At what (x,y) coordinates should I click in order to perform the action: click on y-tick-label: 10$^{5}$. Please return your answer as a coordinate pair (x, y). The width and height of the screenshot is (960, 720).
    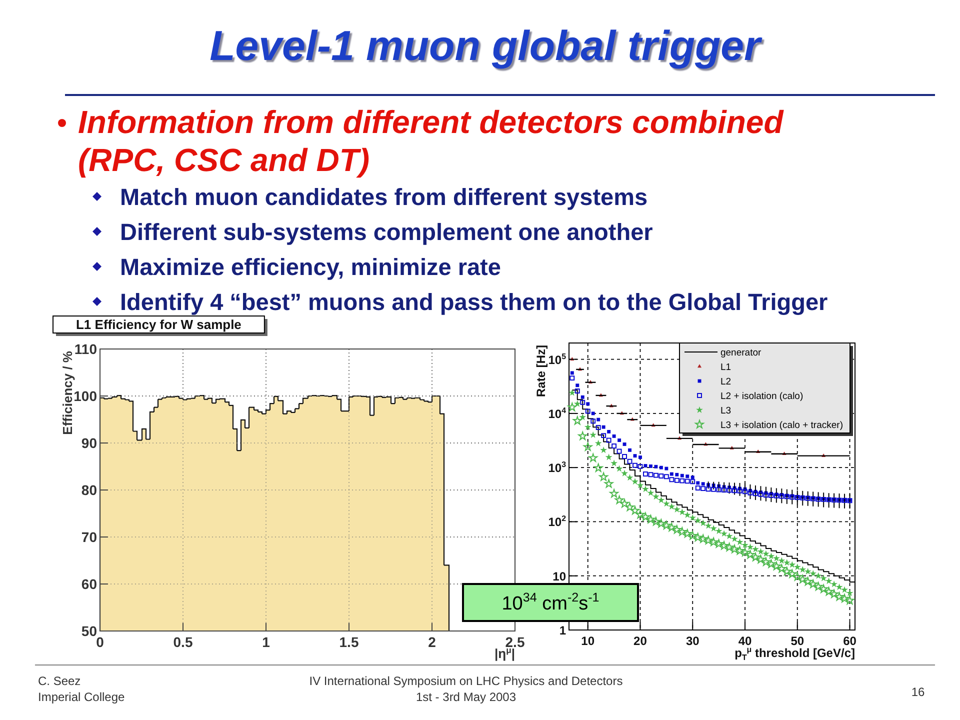
    Looking at the image, I should click on (557, 359).